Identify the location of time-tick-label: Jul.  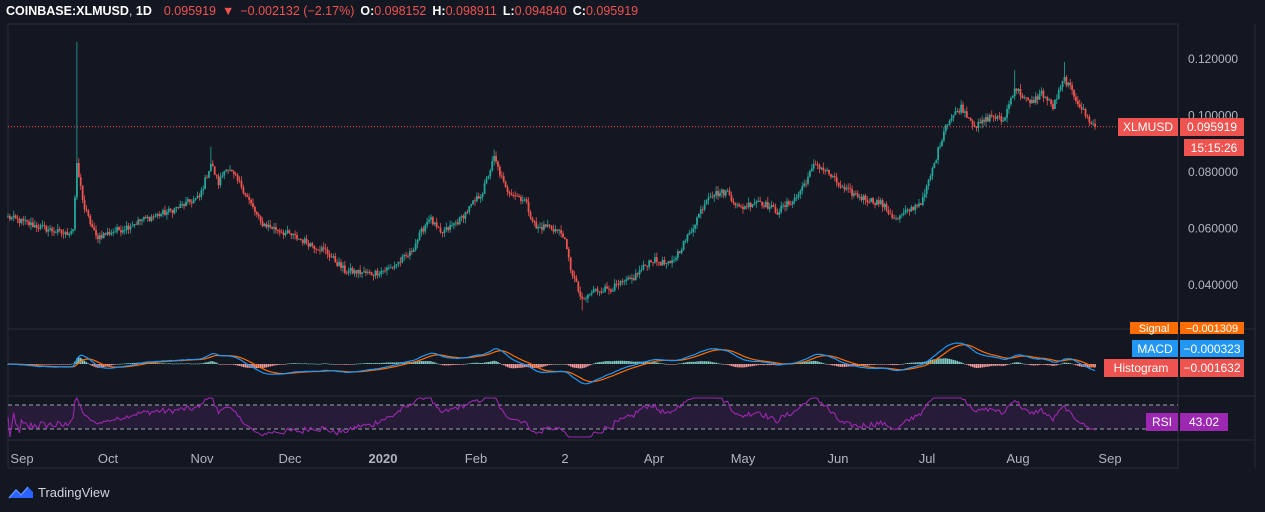
(927, 458).